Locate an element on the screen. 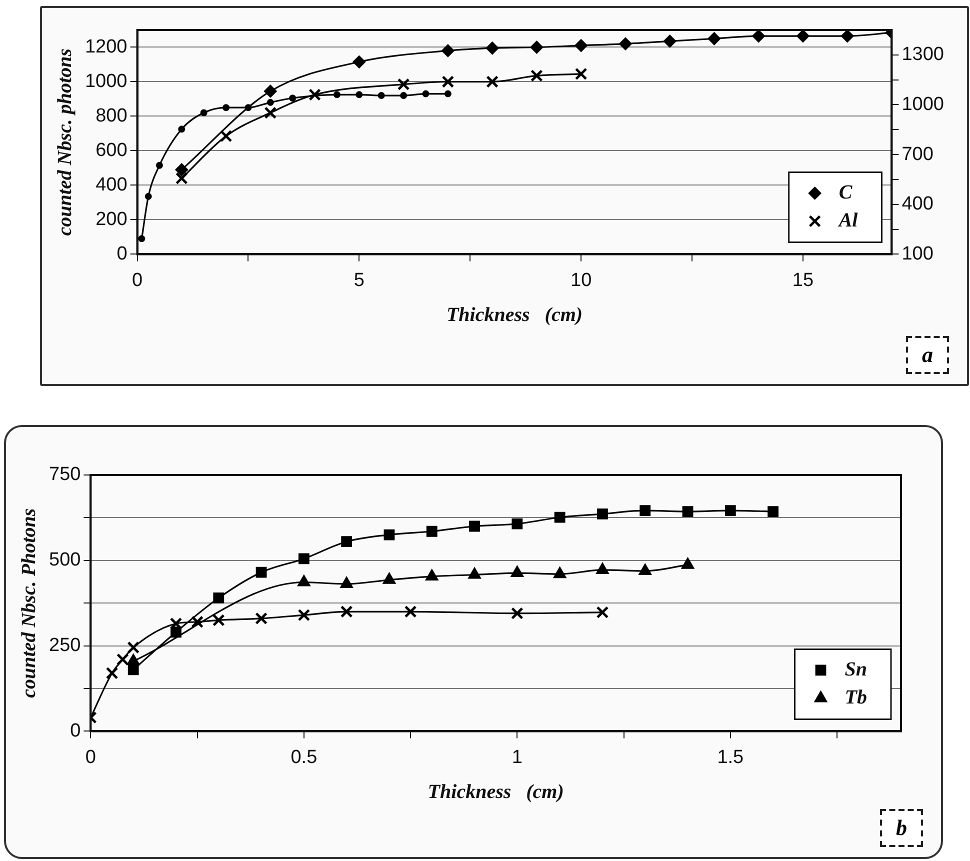 The width and height of the screenshot is (970, 861). y-tick-label: 250 is located at coordinates (65, 645).